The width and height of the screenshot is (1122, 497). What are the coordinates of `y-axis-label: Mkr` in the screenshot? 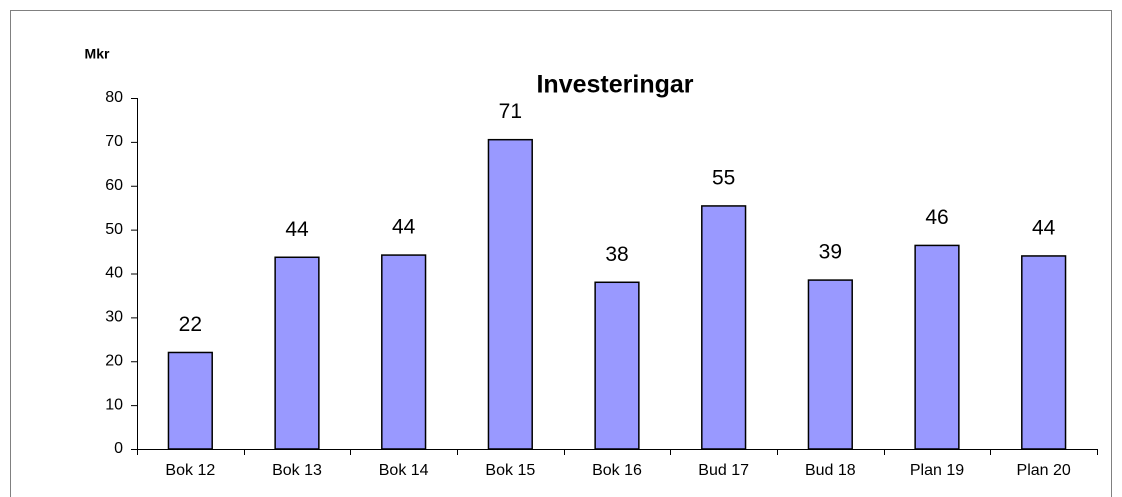 It's located at (97, 54).